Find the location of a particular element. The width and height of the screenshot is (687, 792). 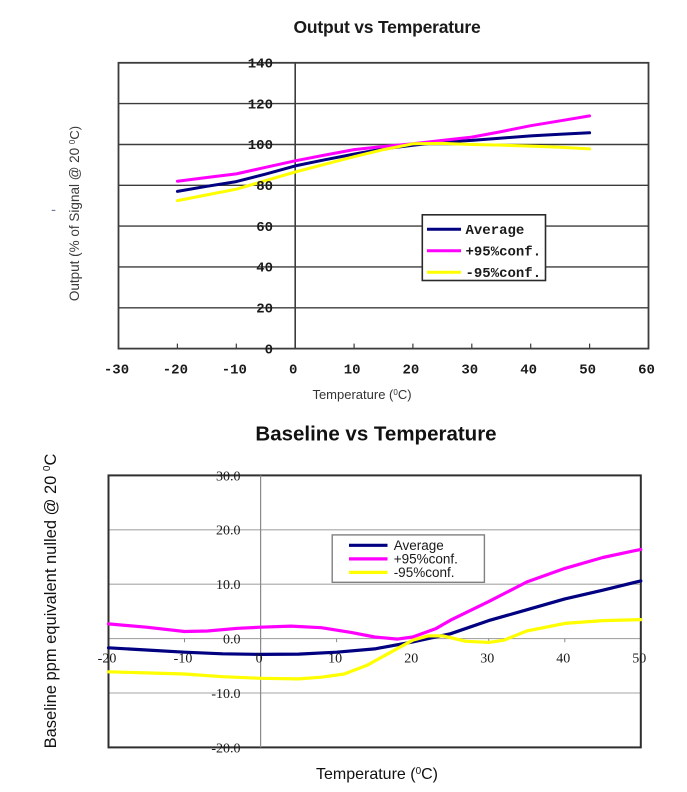

svg-text: 140 is located at coordinates (260, 65).